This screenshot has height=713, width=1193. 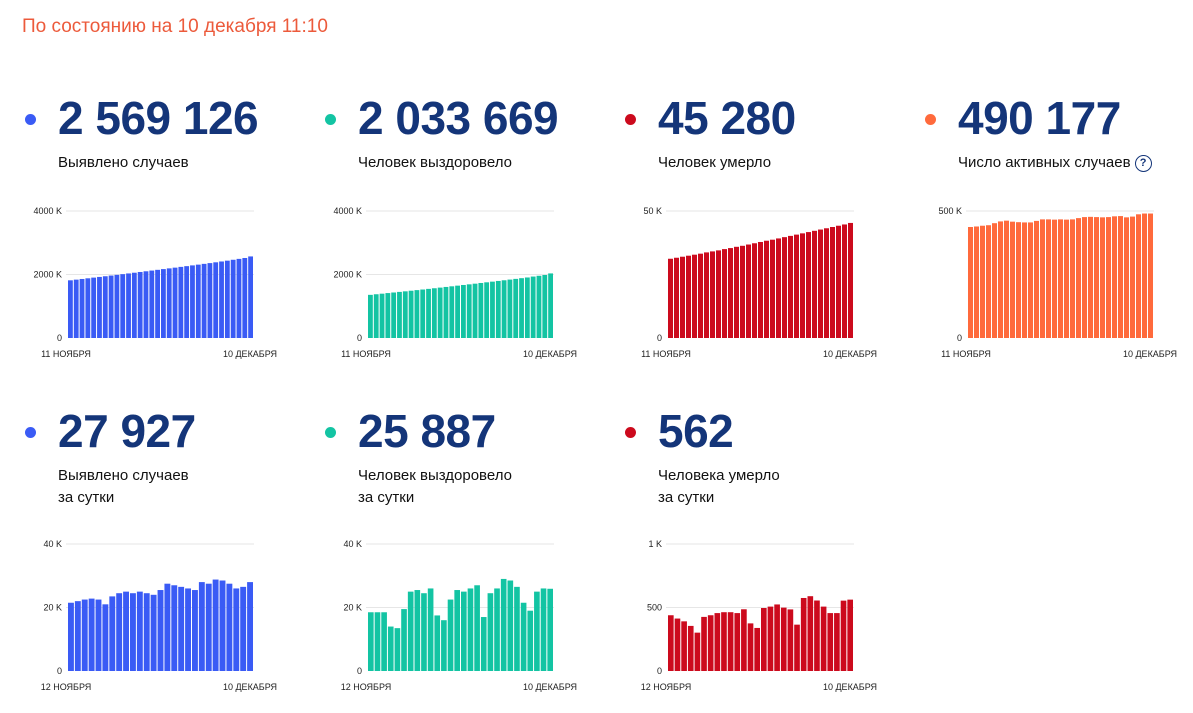 I want to click on stat-label: Человек выздоровело, so click(x=435, y=163).